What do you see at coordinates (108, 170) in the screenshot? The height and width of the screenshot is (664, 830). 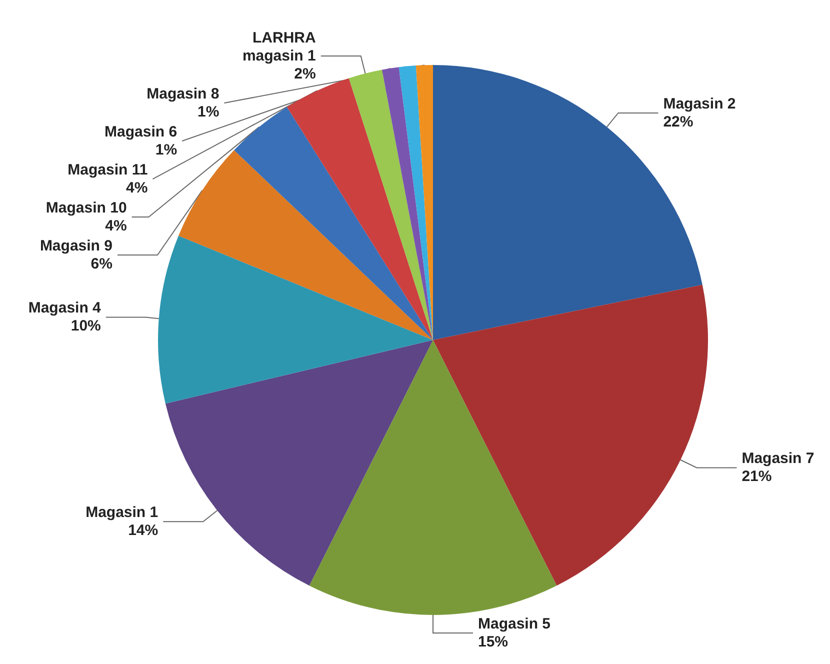 I see `slice-label: Magasin 11` at bounding box center [108, 170].